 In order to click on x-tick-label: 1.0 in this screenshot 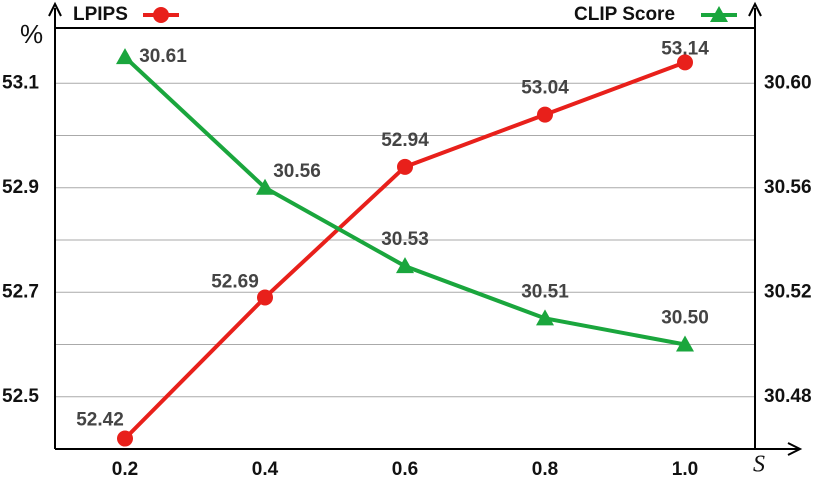, I will do `click(685, 469)`.